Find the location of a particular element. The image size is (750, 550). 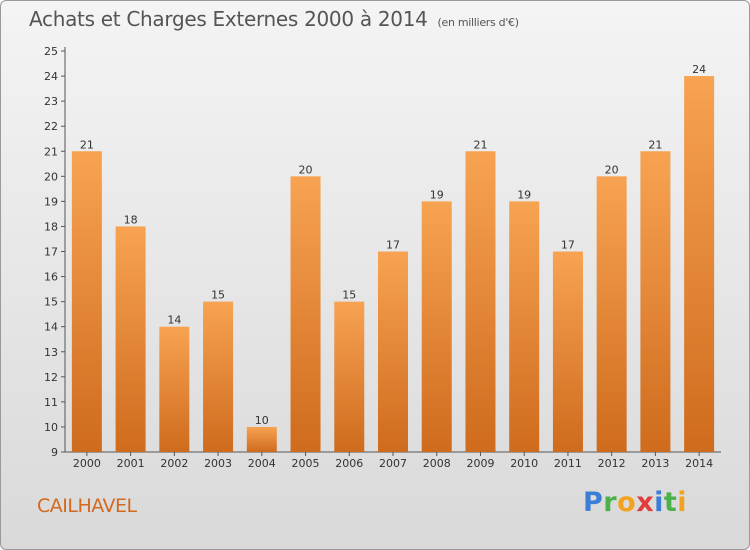

y-tick-label: 13 is located at coordinates (51, 352).